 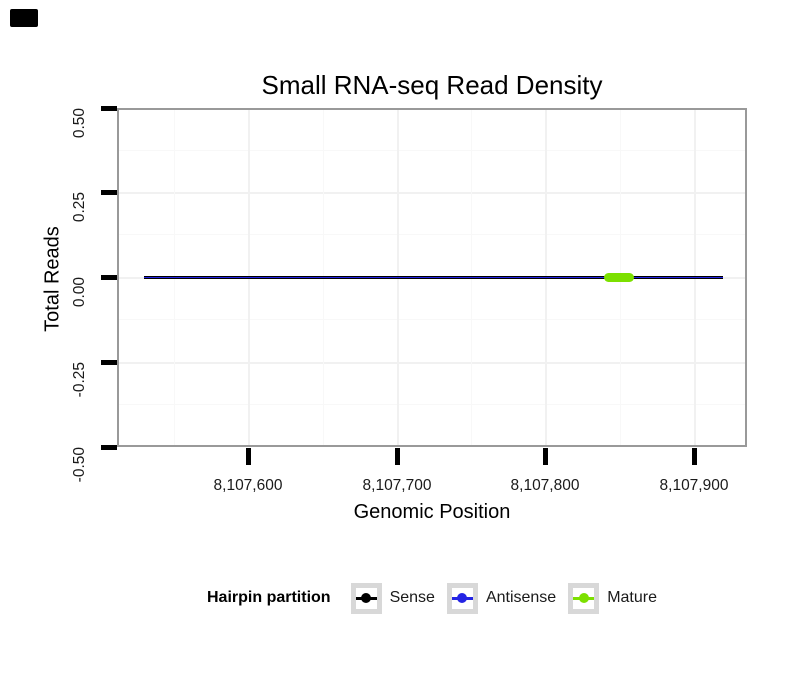 What do you see at coordinates (432, 512) in the screenshot?
I see `x-axis-title: Genomic Position` at bounding box center [432, 512].